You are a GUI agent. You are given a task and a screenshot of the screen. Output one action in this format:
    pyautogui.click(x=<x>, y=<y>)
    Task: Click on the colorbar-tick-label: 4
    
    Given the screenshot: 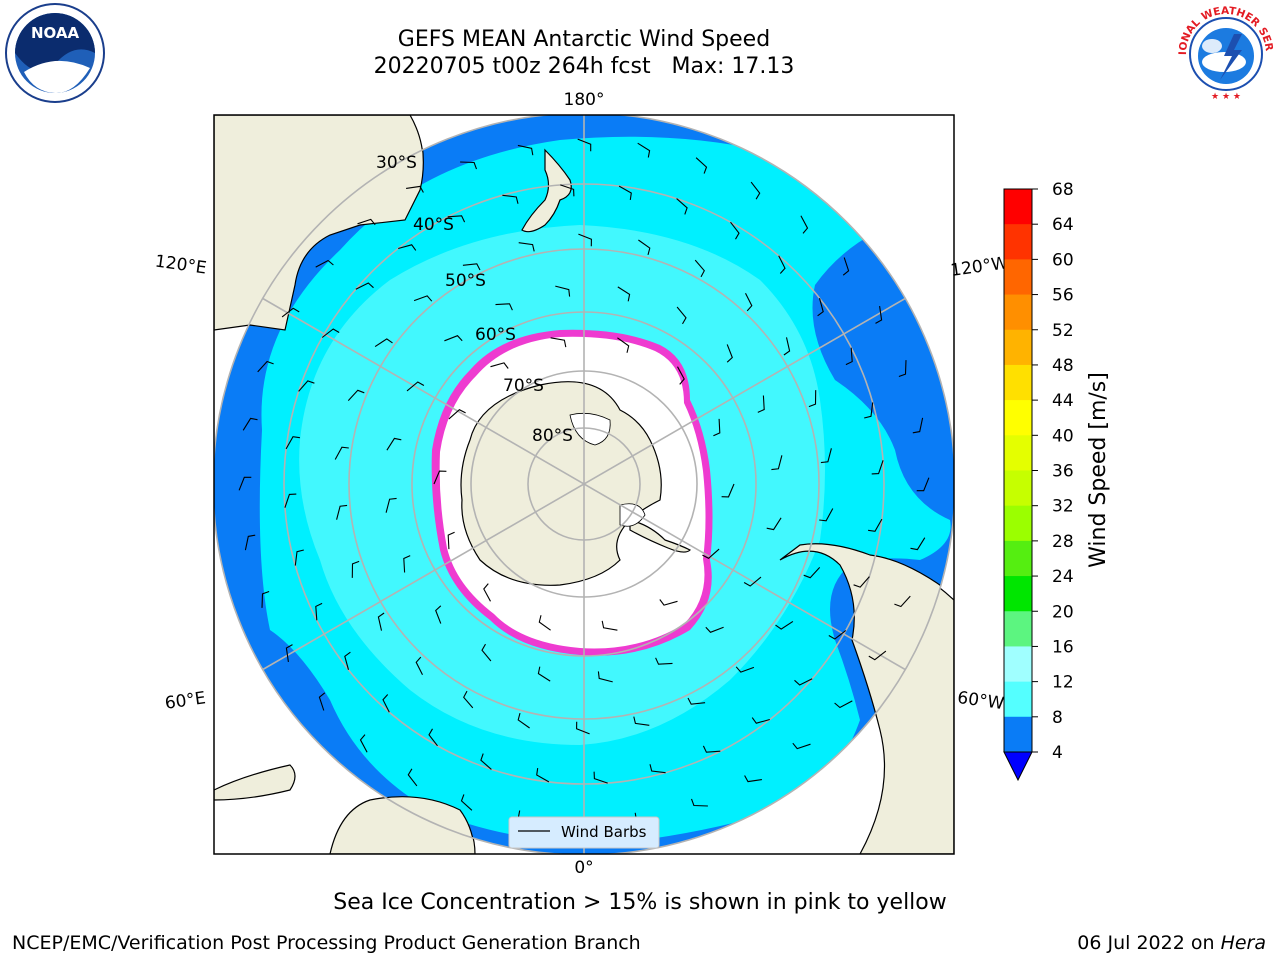 What is the action you would take?
    pyautogui.click(x=1057, y=753)
    